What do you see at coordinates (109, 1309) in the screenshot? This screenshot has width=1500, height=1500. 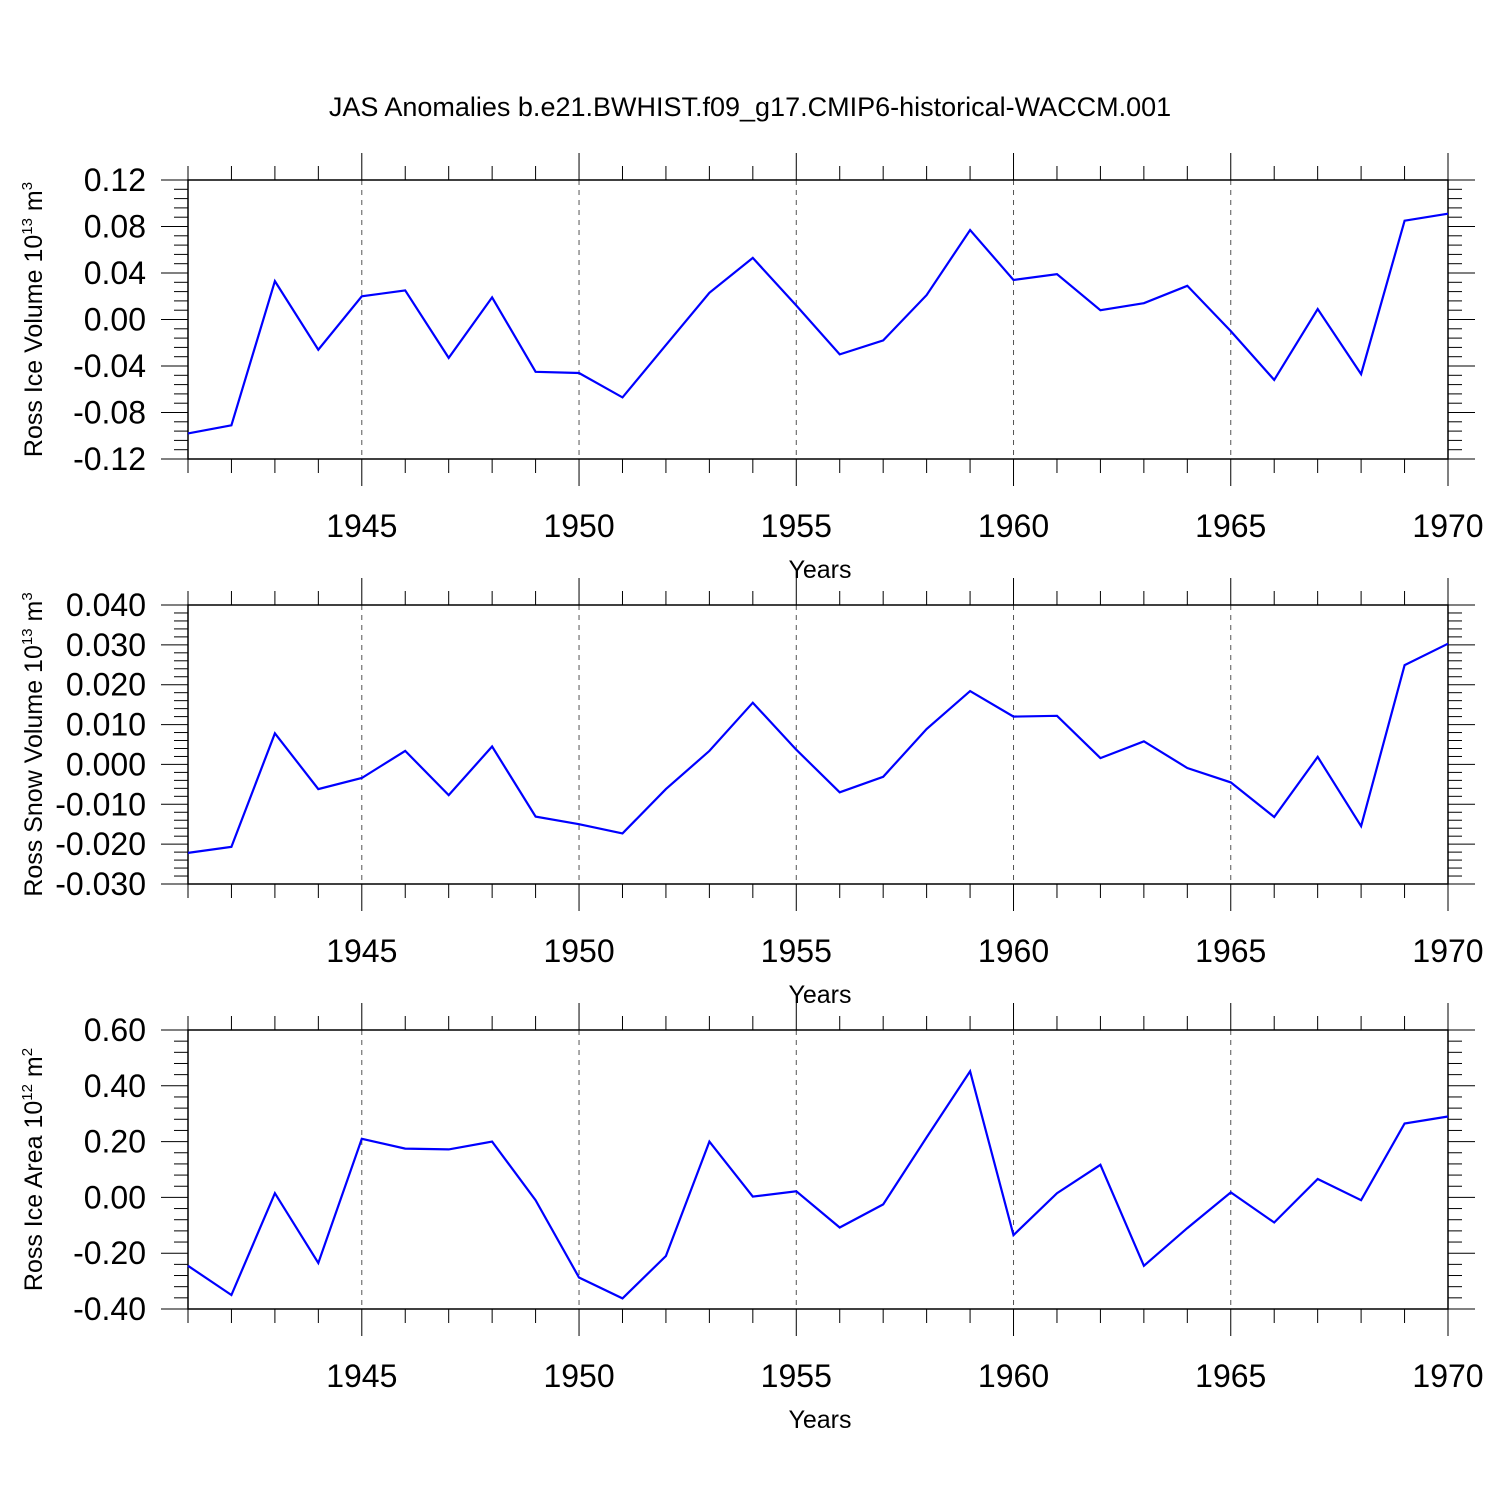 I see `y-tick-label: -0.40` at bounding box center [109, 1309].